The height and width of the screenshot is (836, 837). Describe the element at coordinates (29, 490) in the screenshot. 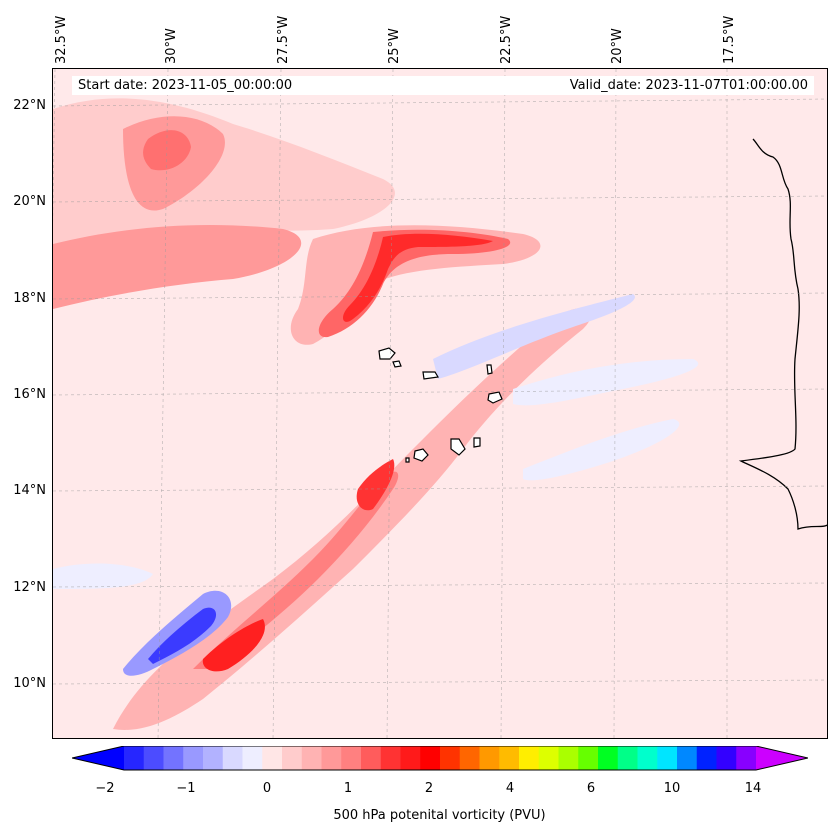

I see `lat-label-14n: 14°N` at that location.